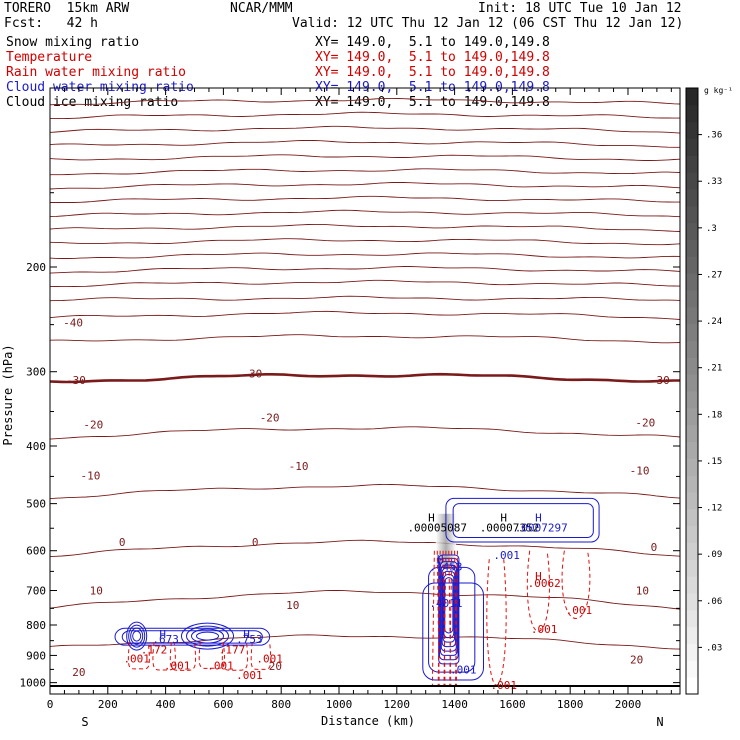 This screenshot has height=740, width=740. I want to click on colorbar-tick-label: .03, so click(714, 648).